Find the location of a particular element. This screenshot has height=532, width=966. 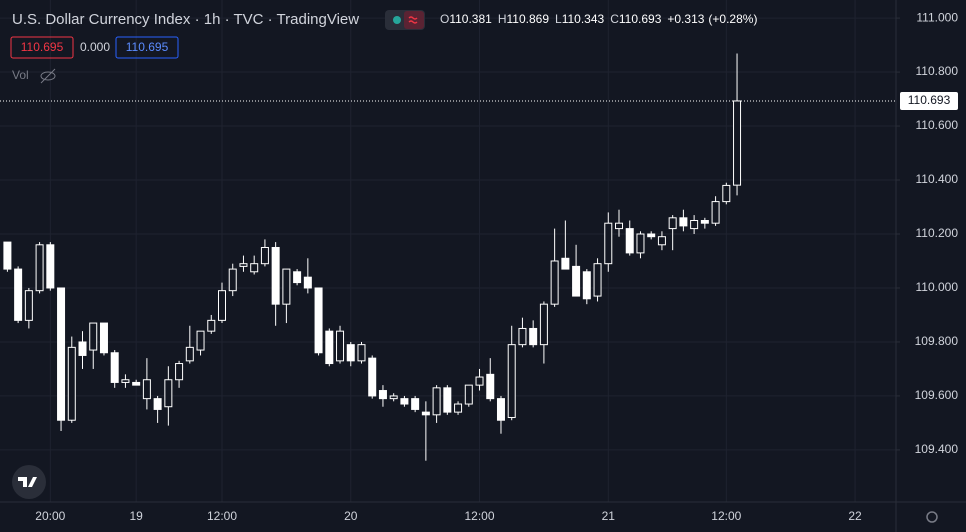

y-tick-label: 111.000 is located at coordinates (937, 17).